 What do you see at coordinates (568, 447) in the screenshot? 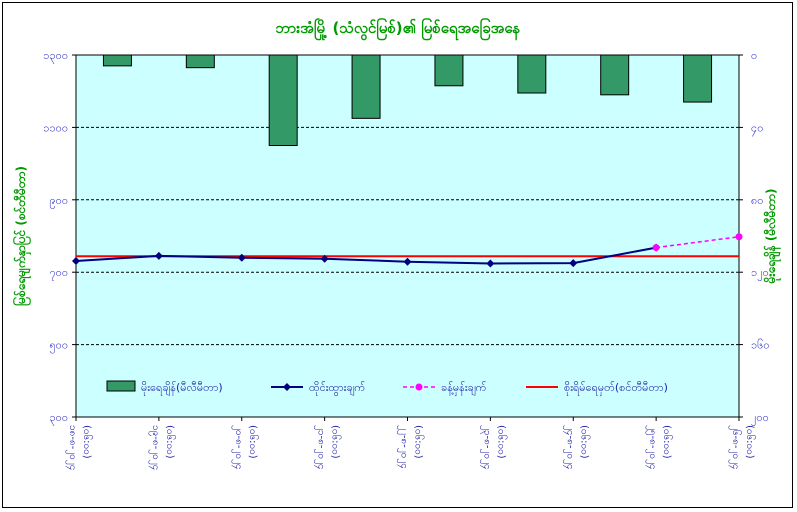
I see `x-tick-label: ၂၄-၈-၂၀၂၄` at bounding box center [568, 447].